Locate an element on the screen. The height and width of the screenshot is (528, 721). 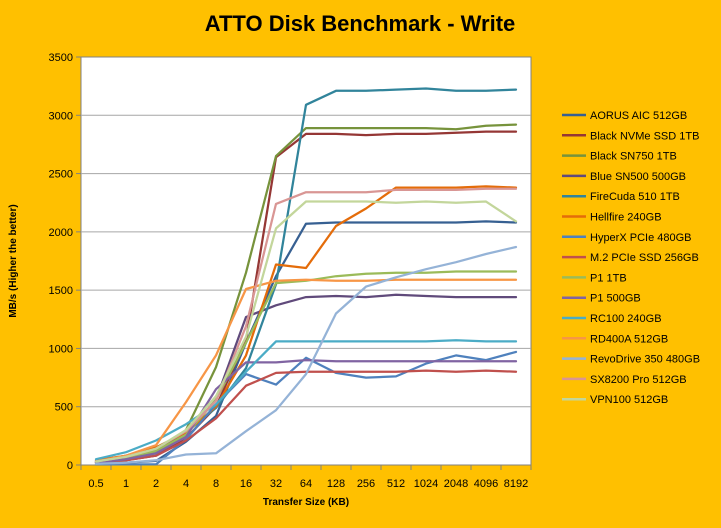
legend is located at coordinates (632, 280).